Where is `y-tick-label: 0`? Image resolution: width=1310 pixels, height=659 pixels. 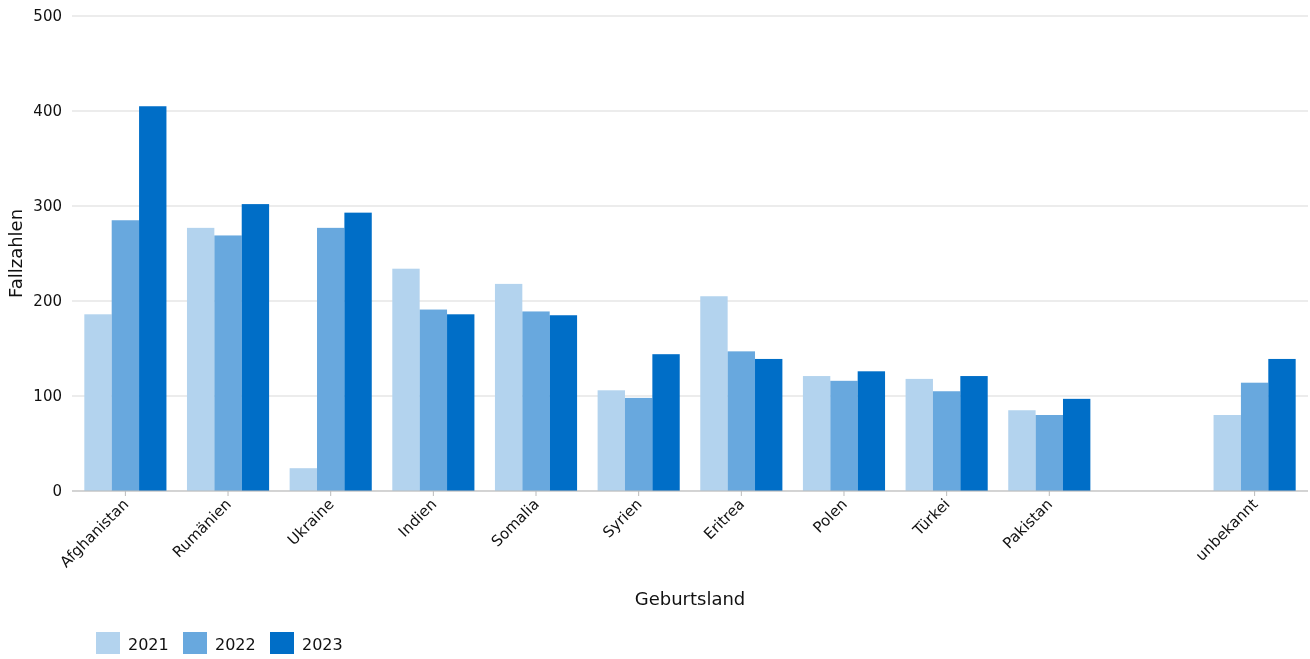 y-tick-label: 0 is located at coordinates (57, 491).